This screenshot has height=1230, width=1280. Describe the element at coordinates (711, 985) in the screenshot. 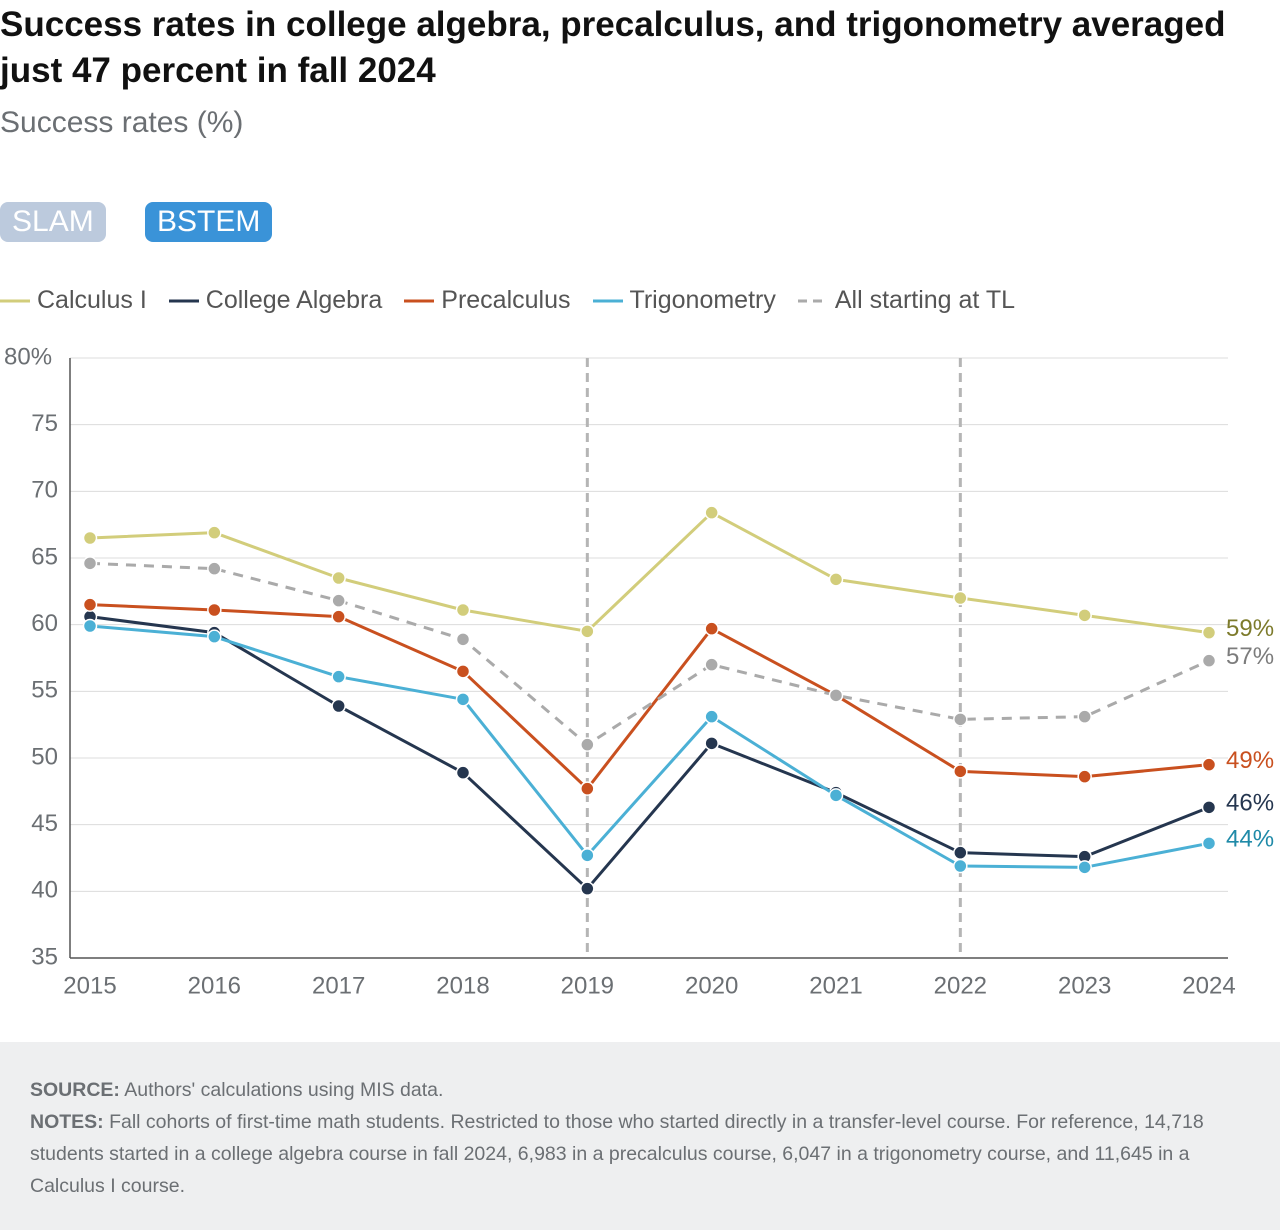

I see `x-tick-label: 2020` at that location.